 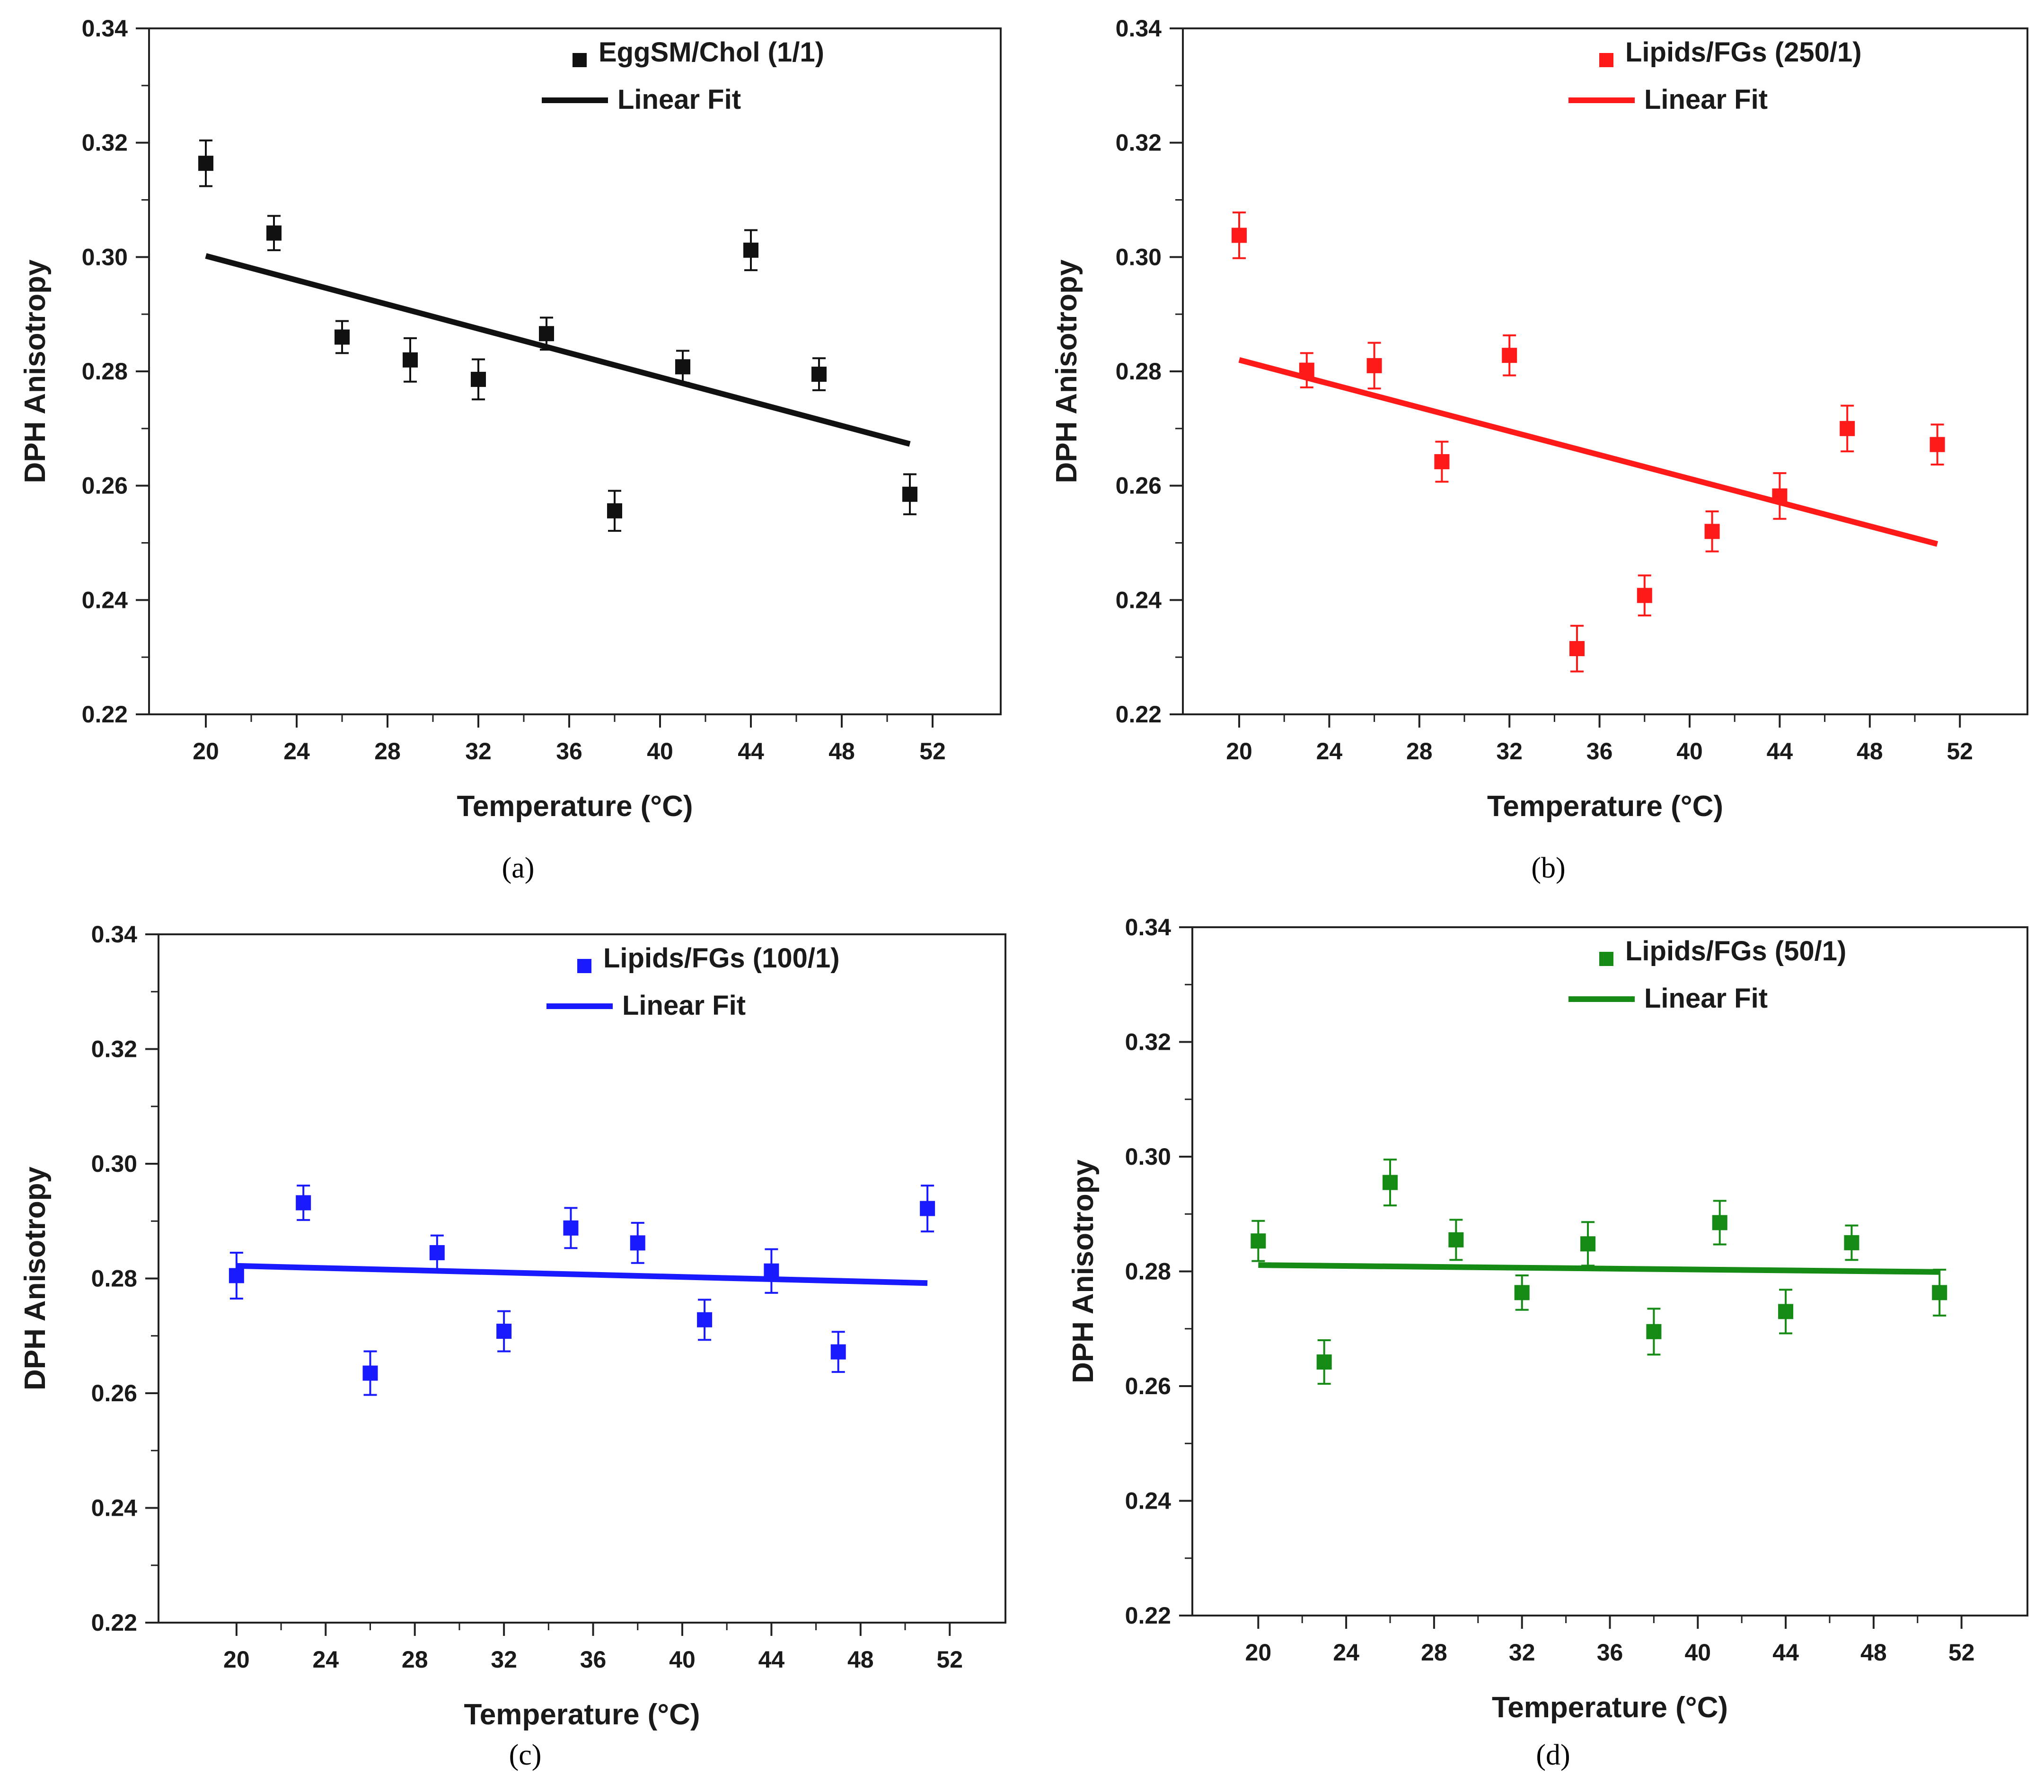 What do you see at coordinates (575, 806) in the screenshot?
I see `x-axis-title: Temperature (°C)` at bounding box center [575, 806].